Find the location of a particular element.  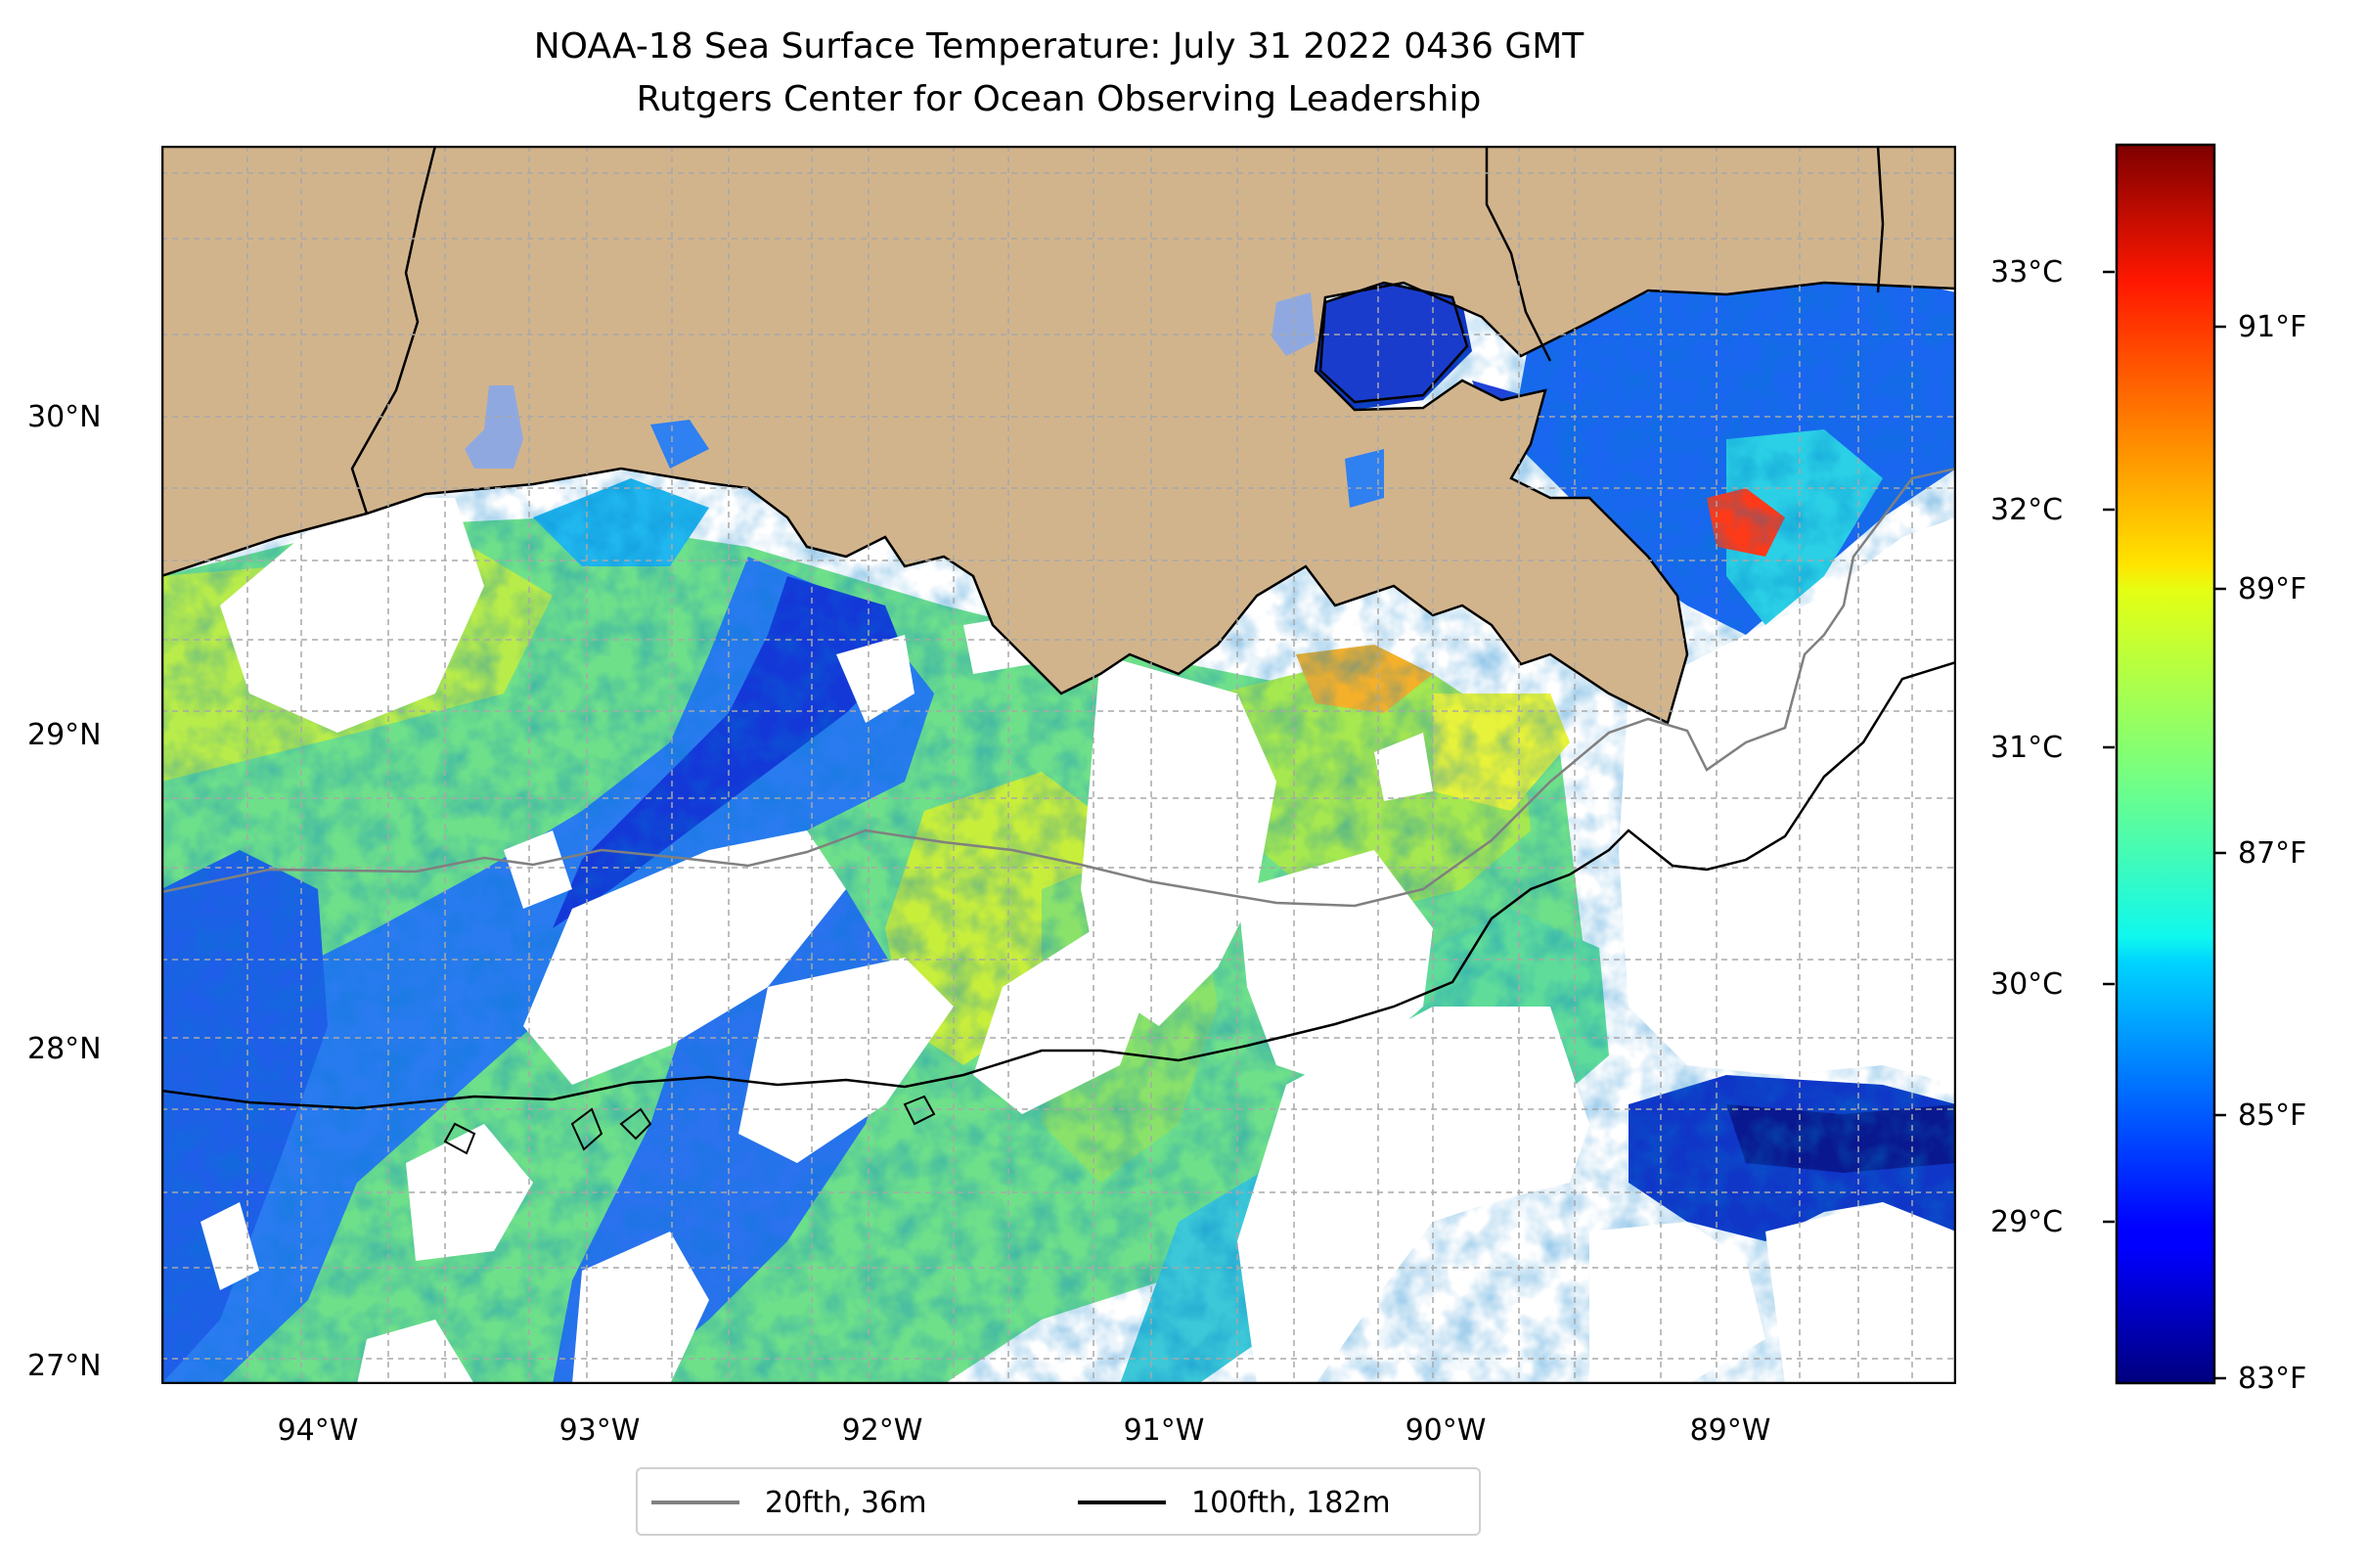

lon-tick-89: 89°W is located at coordinates (1730, 1430).